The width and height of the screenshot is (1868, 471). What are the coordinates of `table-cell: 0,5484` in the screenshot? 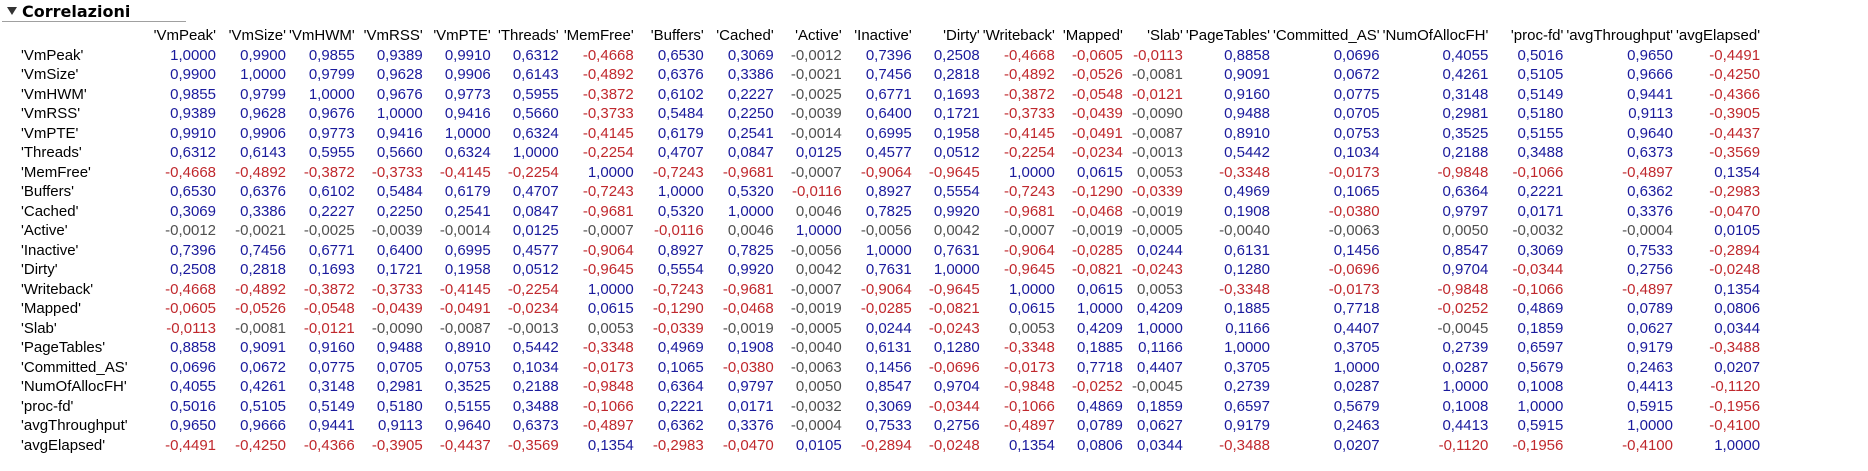 It's located at (680, 113).